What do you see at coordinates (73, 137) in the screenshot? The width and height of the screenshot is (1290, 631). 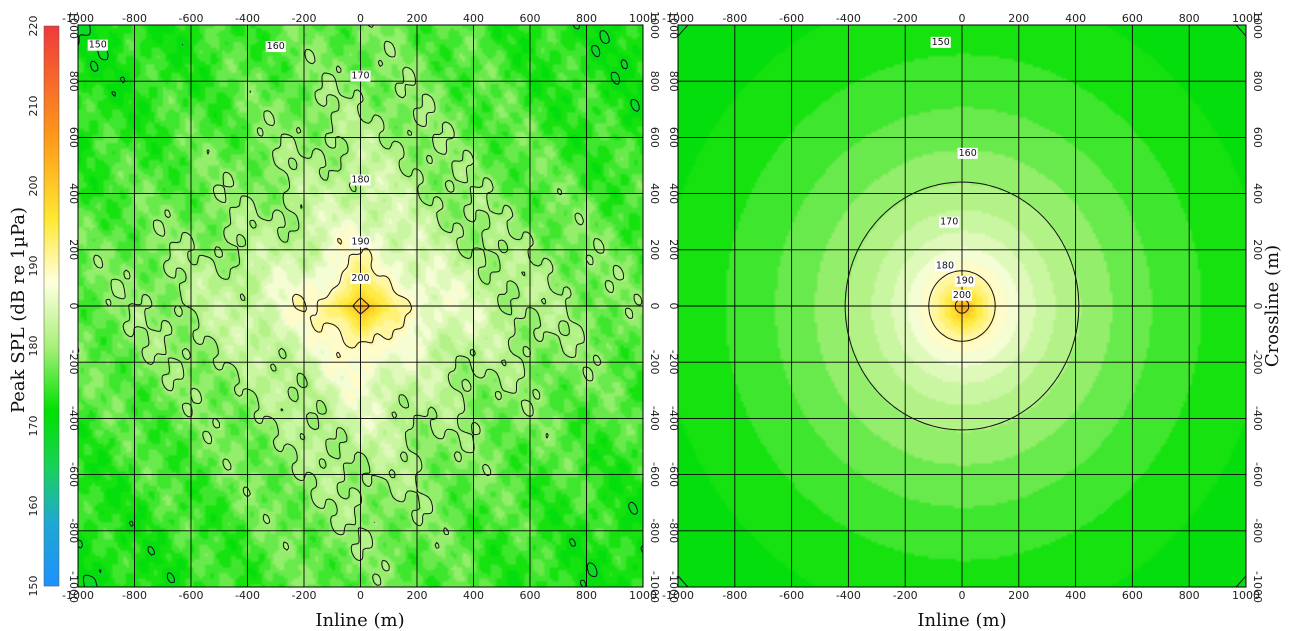 I see `y-tick-left: 600` at bounding box center [73, 137].